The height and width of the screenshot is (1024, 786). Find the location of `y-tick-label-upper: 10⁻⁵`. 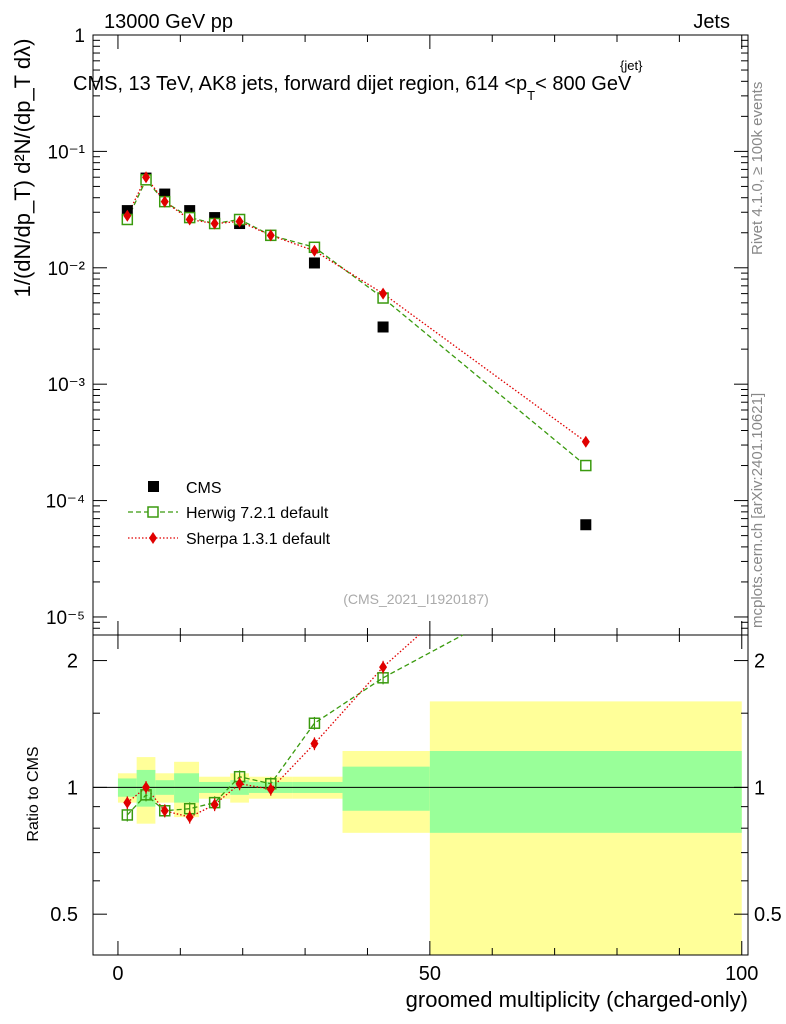

y-tick-label-upper: 10⁻⁵ is located at coordinates (65, 618).